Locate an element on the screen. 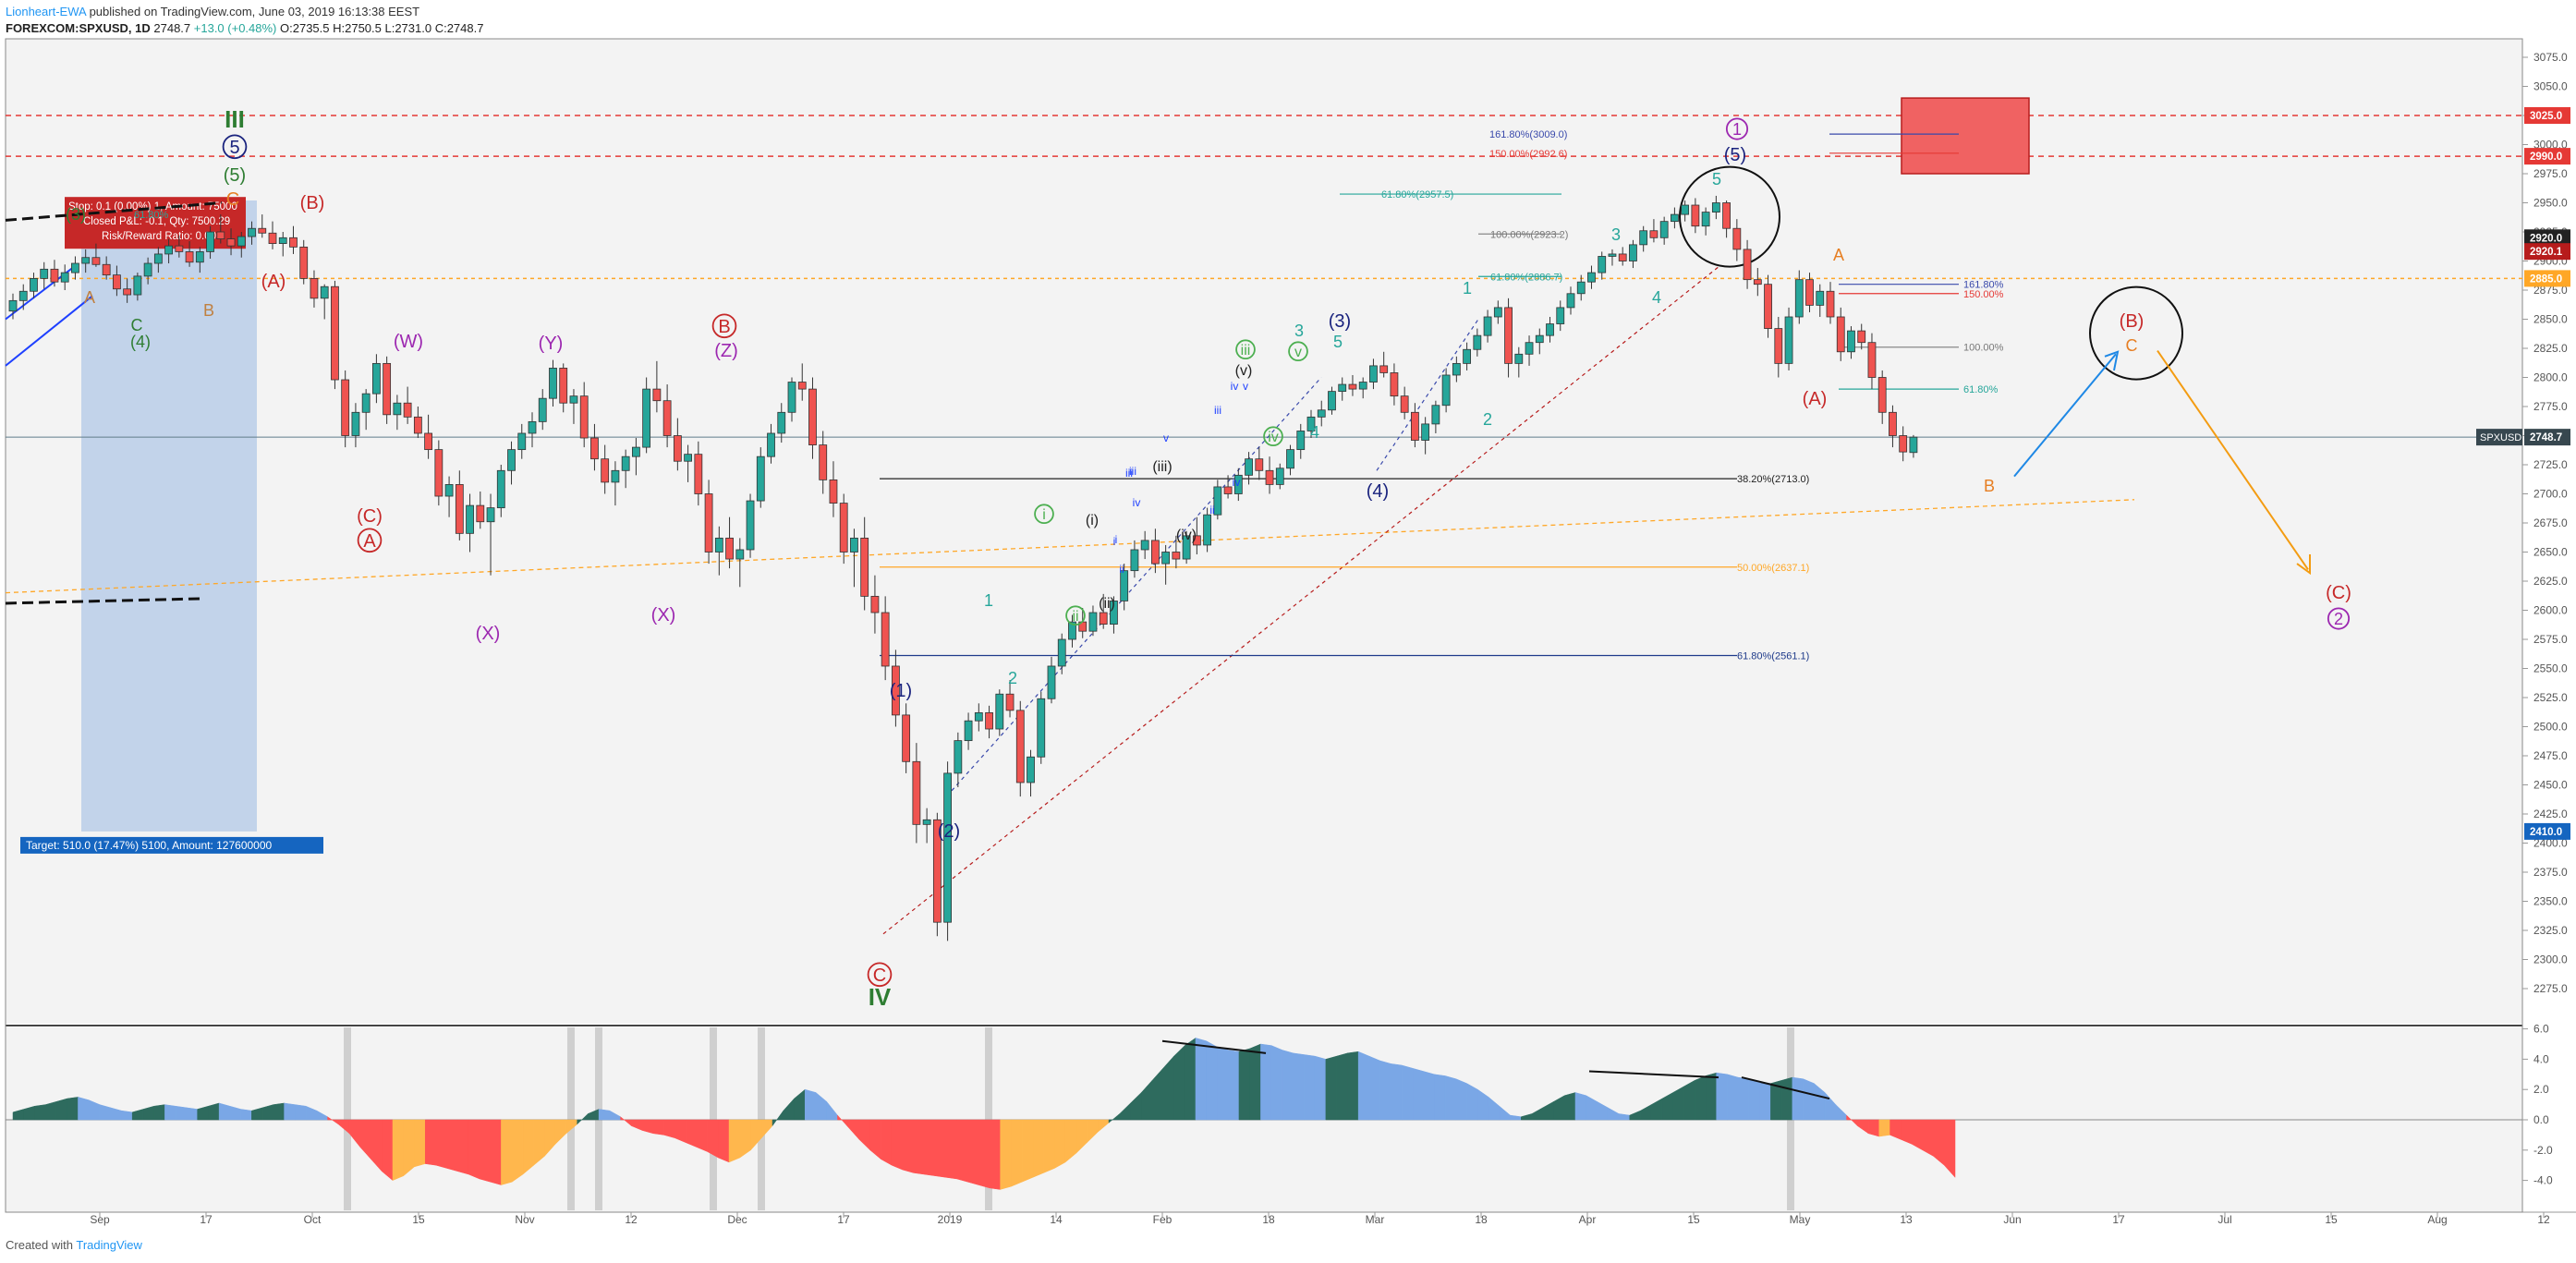 The image size is (2576, 1263). wave-label: (5) is located at coordinates (235, 175).